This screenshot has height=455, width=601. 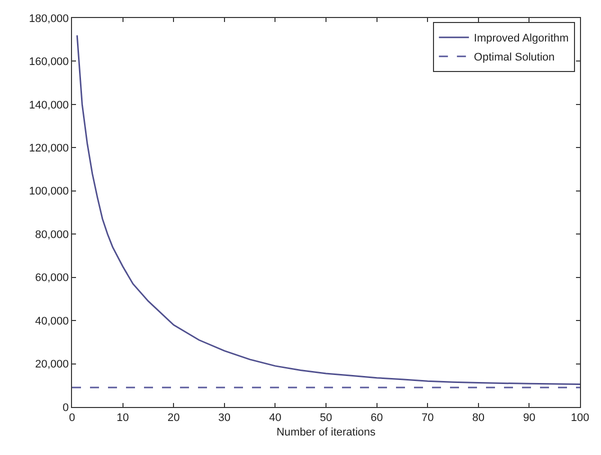 What do you see at coordinates (521, 38) in the screenshot?
I see `legend-label: Improved Algorithm` at bounding box center [521, 38].